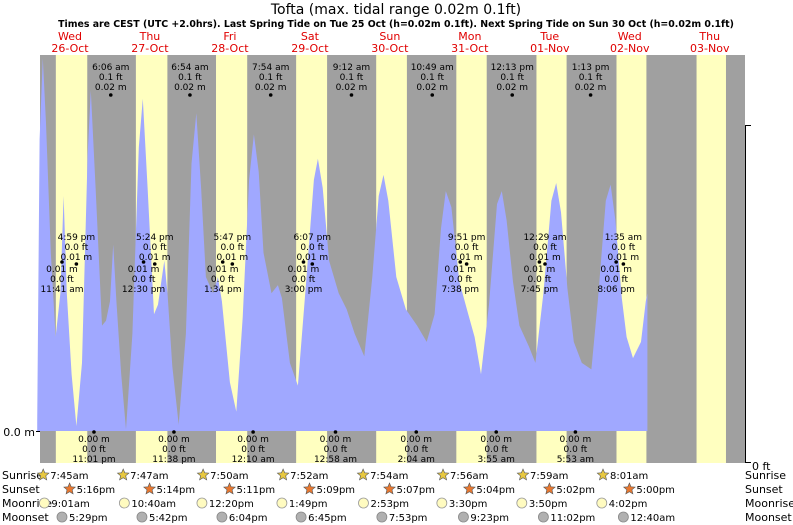 Image resolution: width=793 pixels, height=525 pixels. Describe the element at coordinates (150, 48) in the screenshot. I see `day-date-label: 27-Oct` at that location.